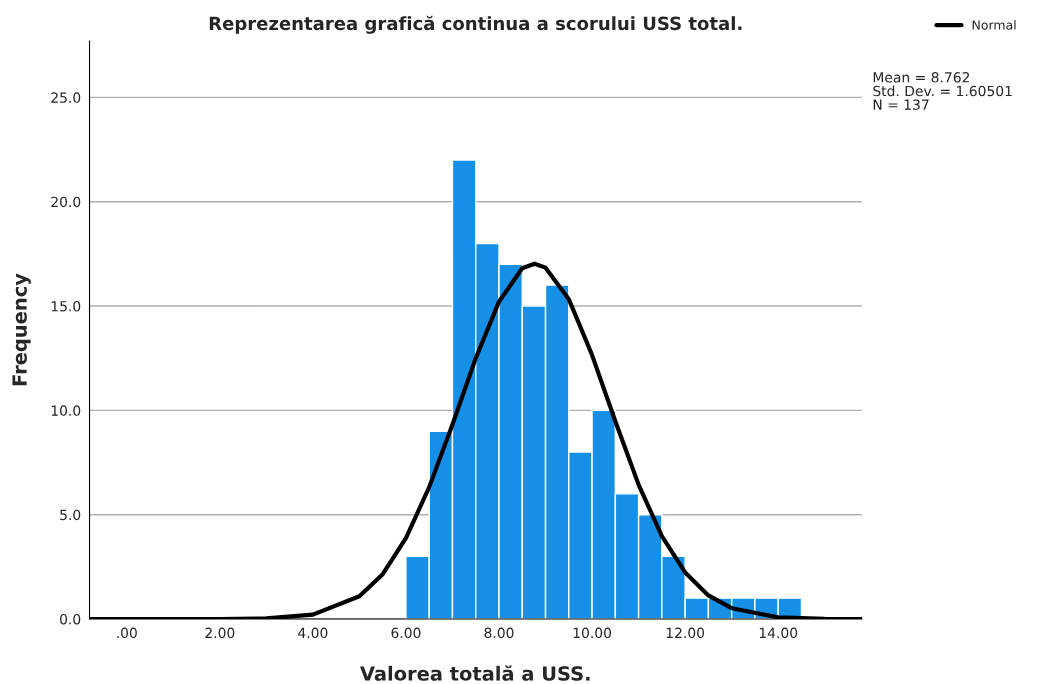 This screenshot has width=1041, height=684. What do you see at coordinates (70, 619) in the screenshot?
I see `y-tick-label: 0.0` at bounding box center [70, 619].